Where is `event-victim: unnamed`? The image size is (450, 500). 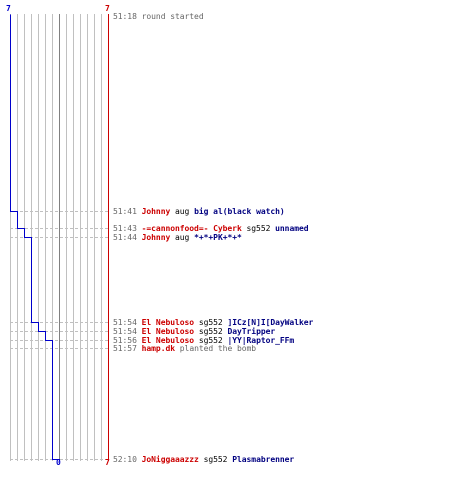 event-victim: unnamed is located at coordinates (292, 228).